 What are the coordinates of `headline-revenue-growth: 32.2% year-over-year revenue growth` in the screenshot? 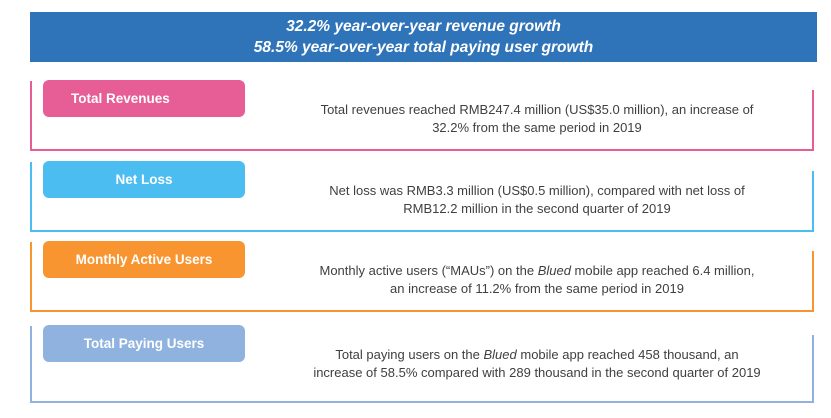 It's located at (423, 26).